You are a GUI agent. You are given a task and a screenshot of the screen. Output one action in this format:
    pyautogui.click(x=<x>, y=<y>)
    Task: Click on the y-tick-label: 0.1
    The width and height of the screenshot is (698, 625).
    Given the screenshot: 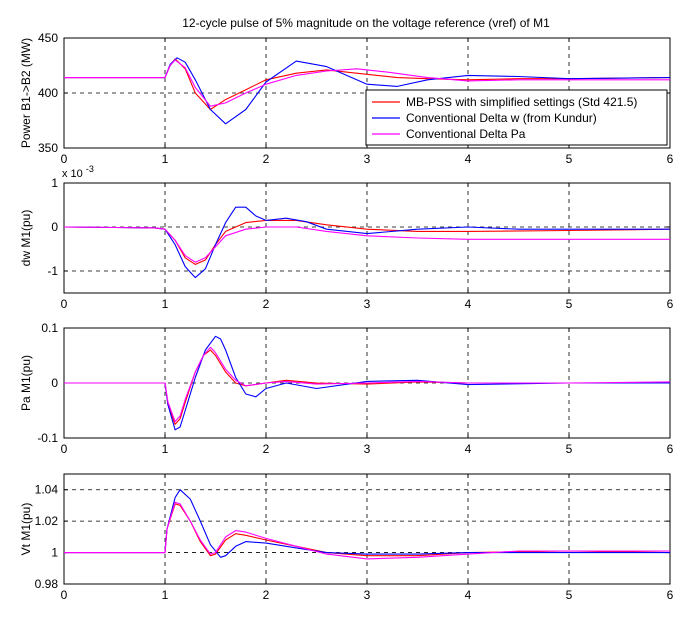 What is the action you would take?
    pyautogui.click(x=49, y=328)
    